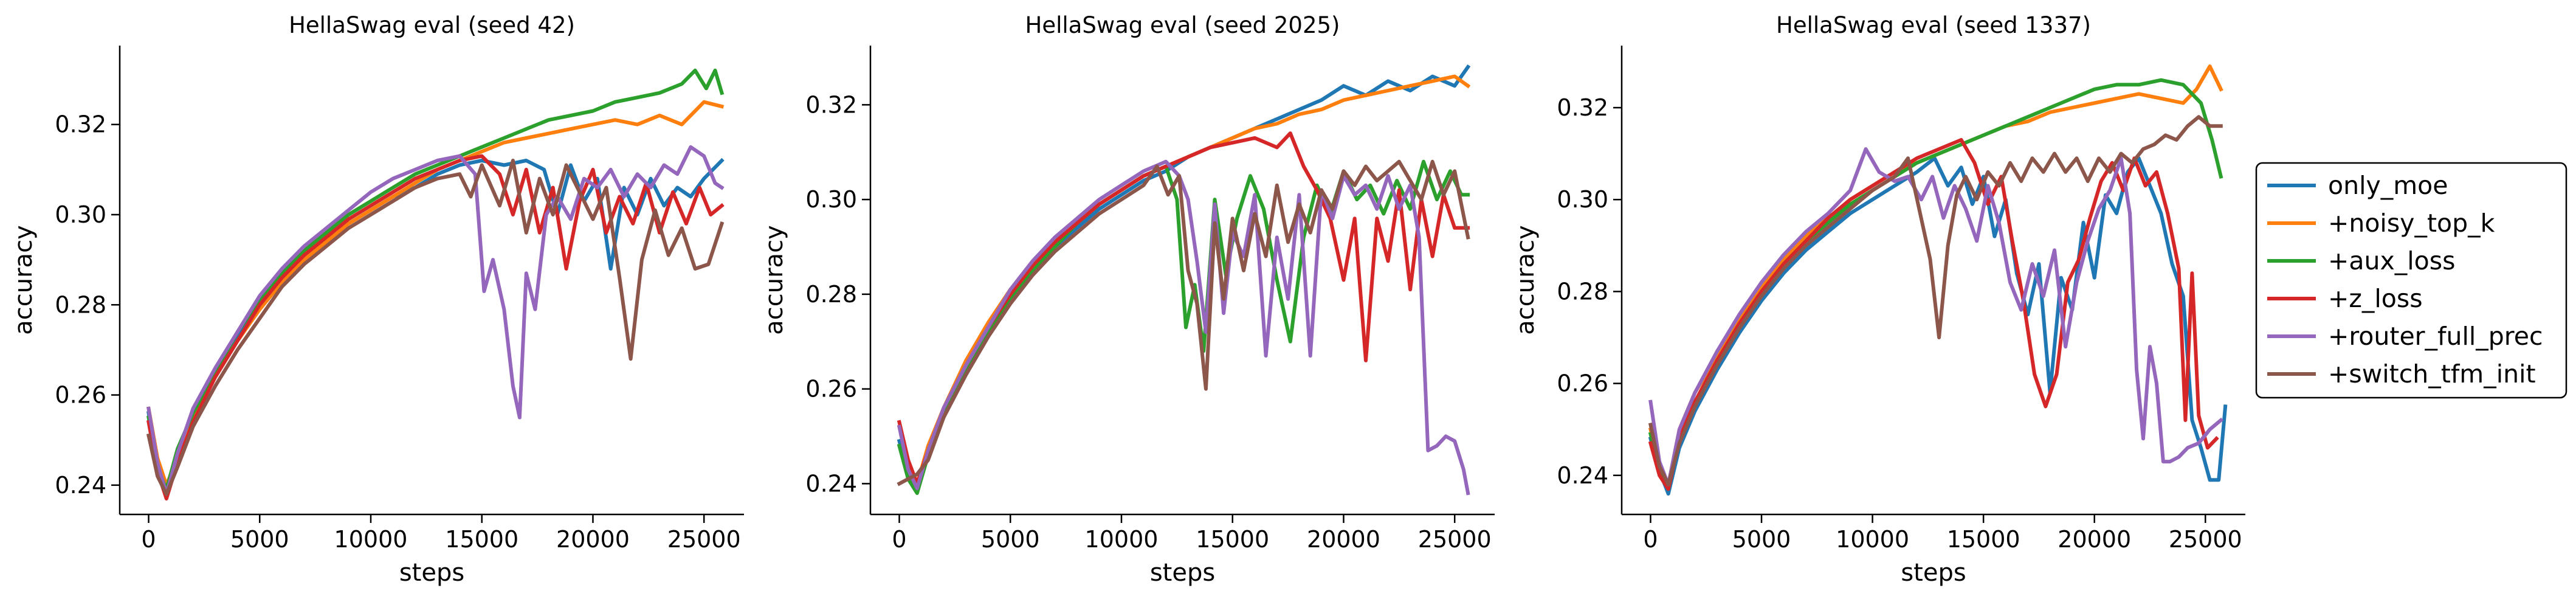 The width and height of the screenshot is (2576, 602). What do you see at coordinates (2432, 374) in the screenshot?
I see `legend-label-switch-tfm-init: +switch_tfm_init` at bounding box center [2432, 374].